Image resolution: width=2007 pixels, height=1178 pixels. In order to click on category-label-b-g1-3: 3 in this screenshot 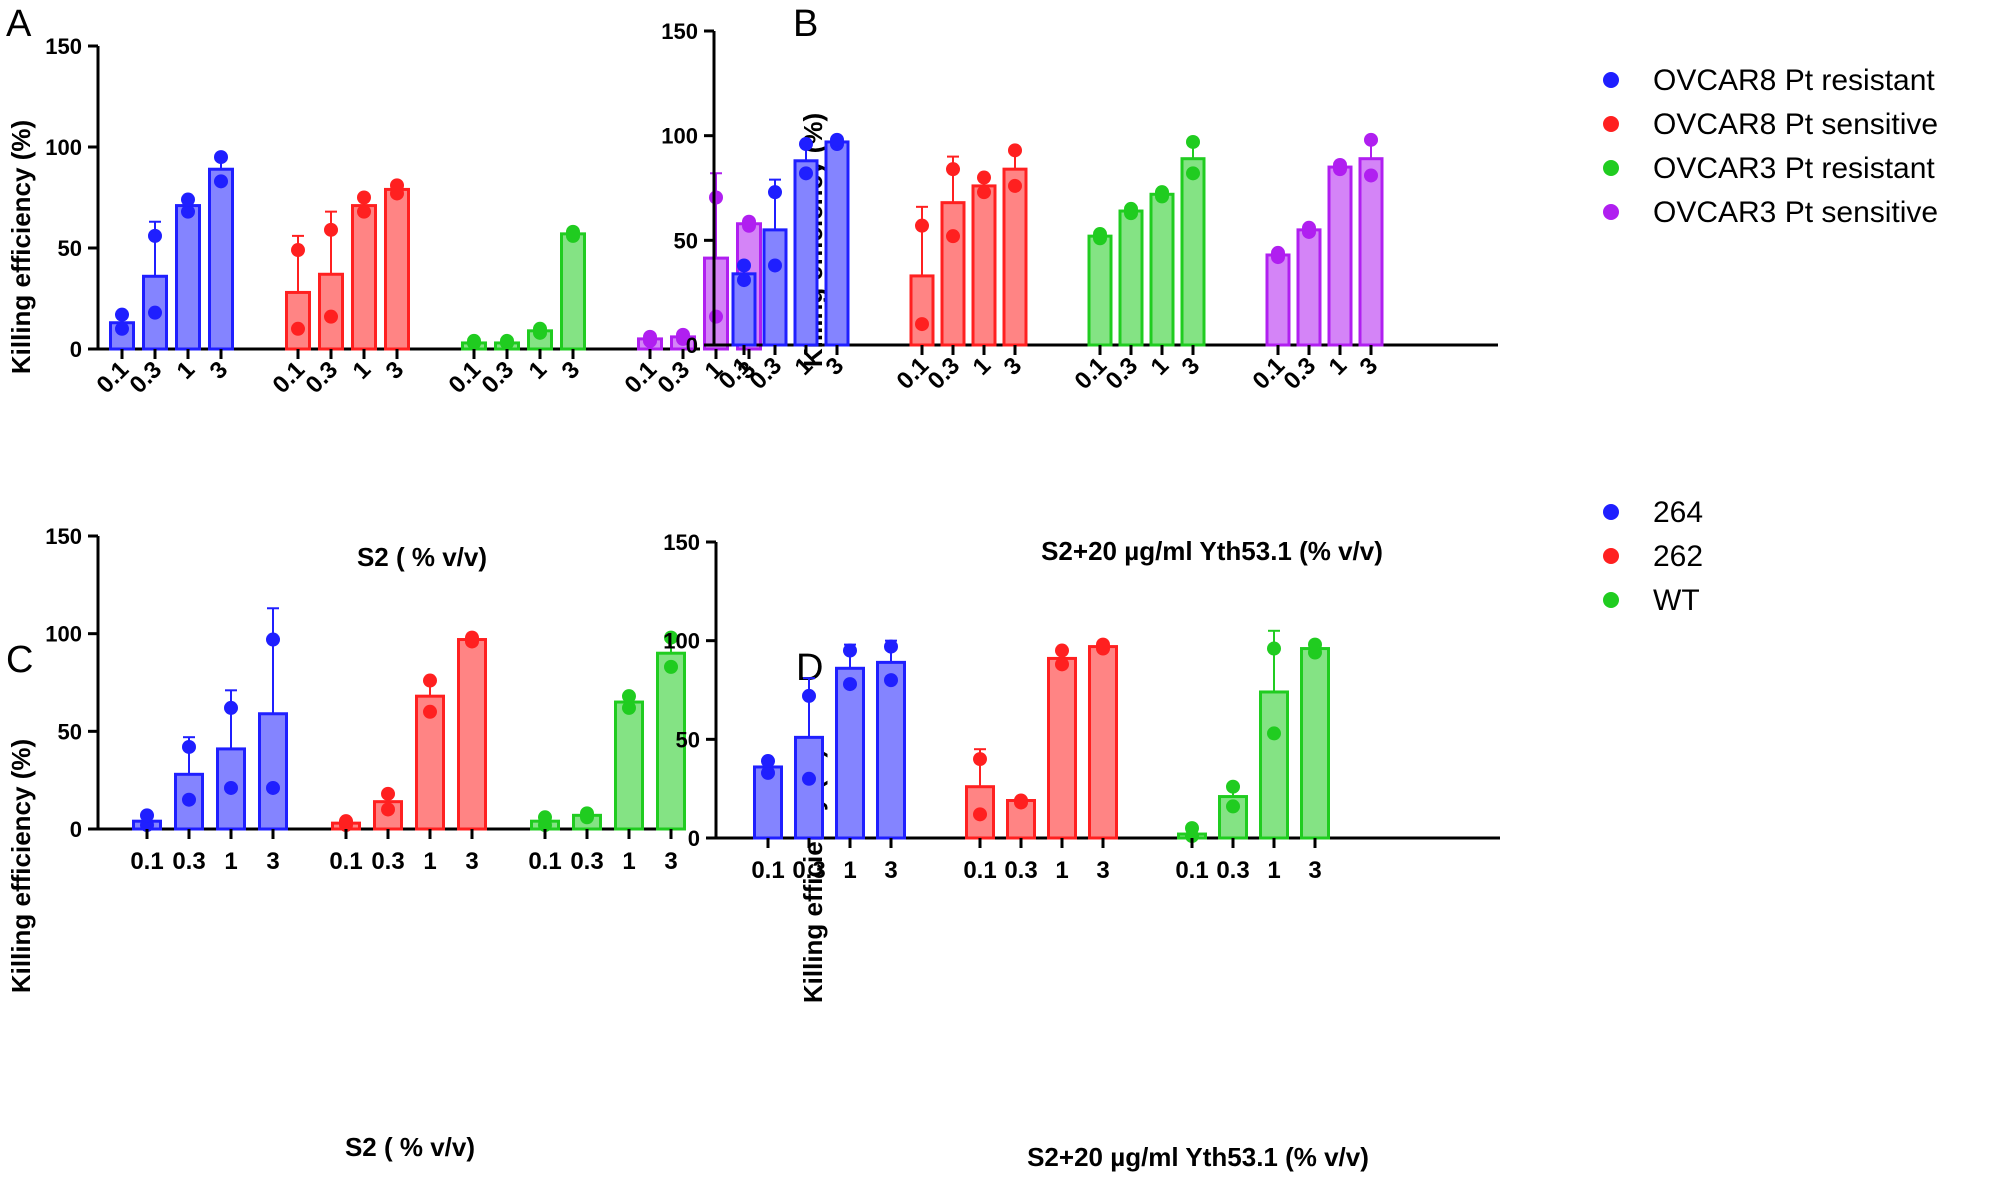, I will do `click(1013, 366)`.